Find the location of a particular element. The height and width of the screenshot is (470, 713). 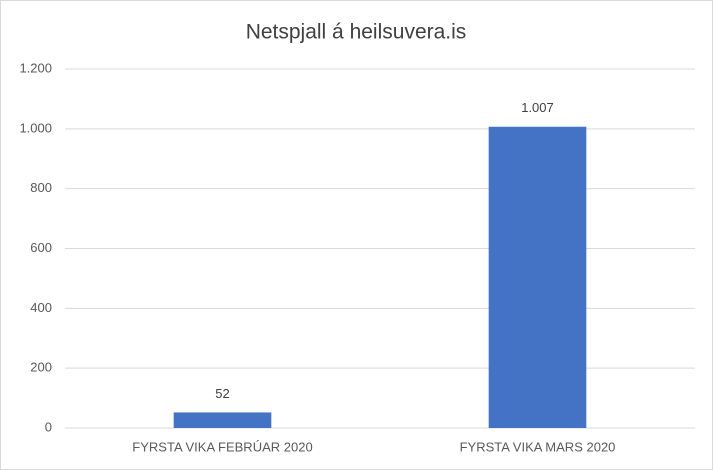

chart-title: Netspjall á heilsuvera.is is located at coordinates (356, 32).